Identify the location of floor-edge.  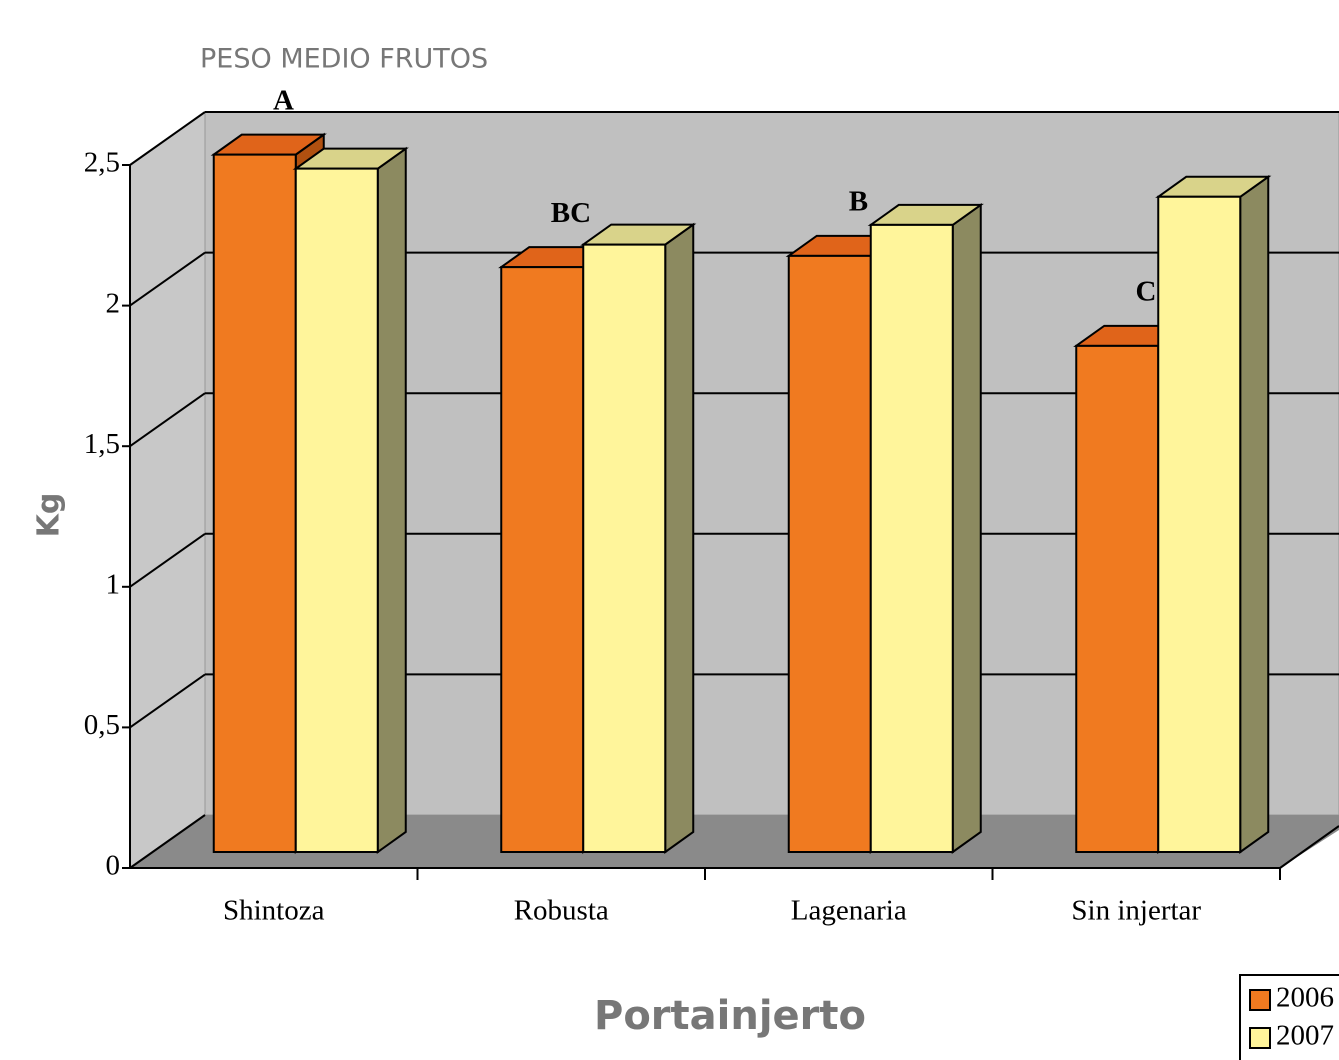
(1309, 847).